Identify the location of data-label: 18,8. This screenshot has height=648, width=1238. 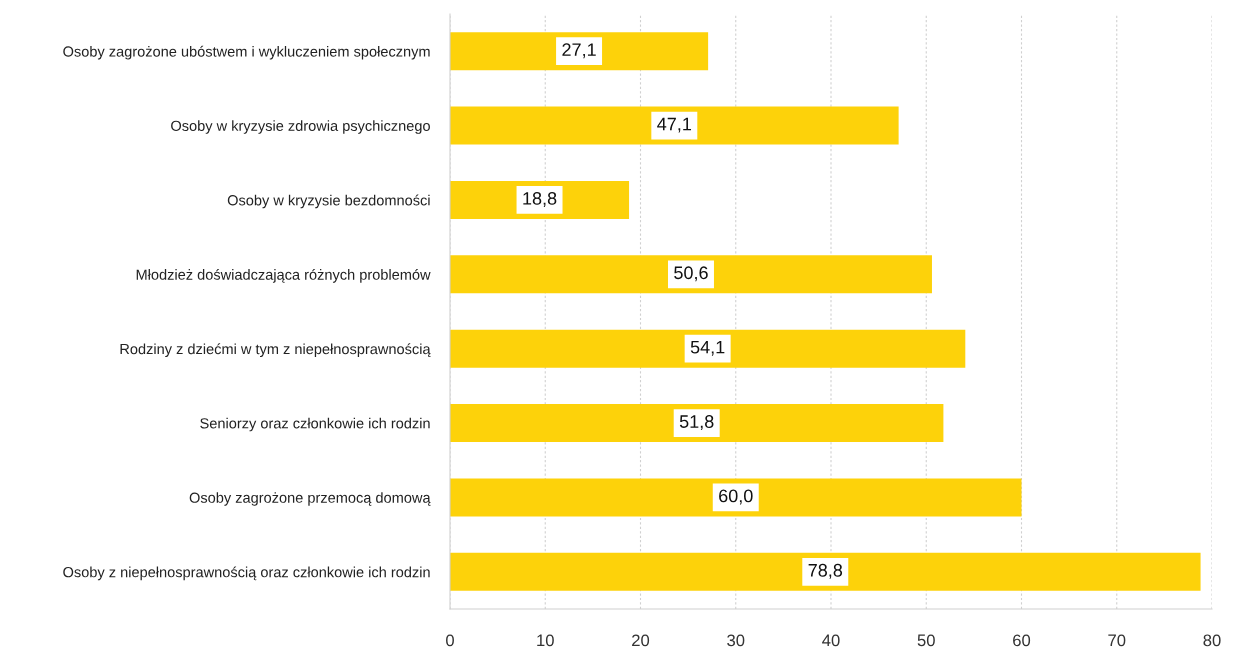
(540, 199).